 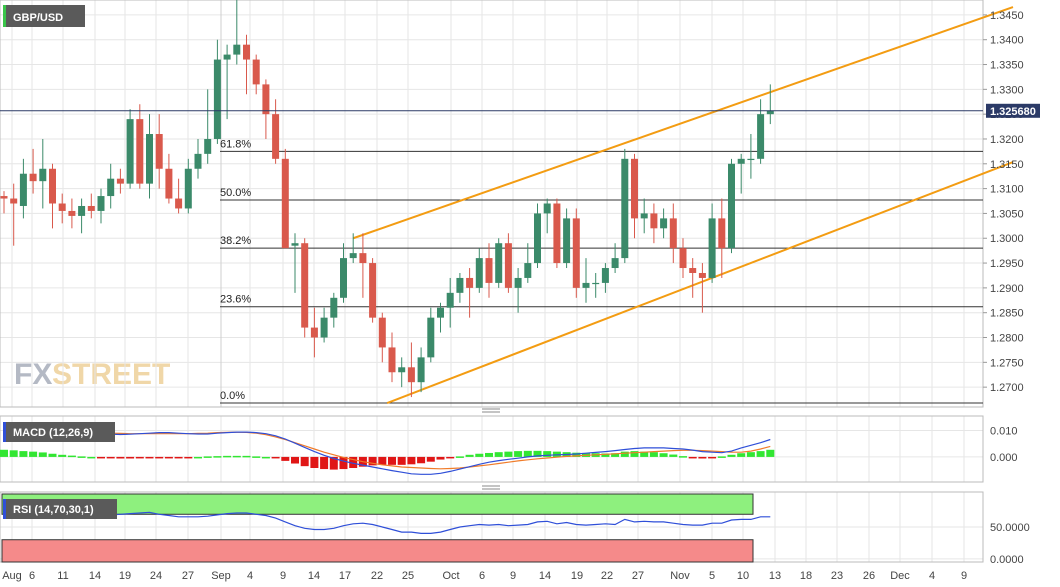 I want to click on date-tick-label: 13, so click(x=775, y=576).